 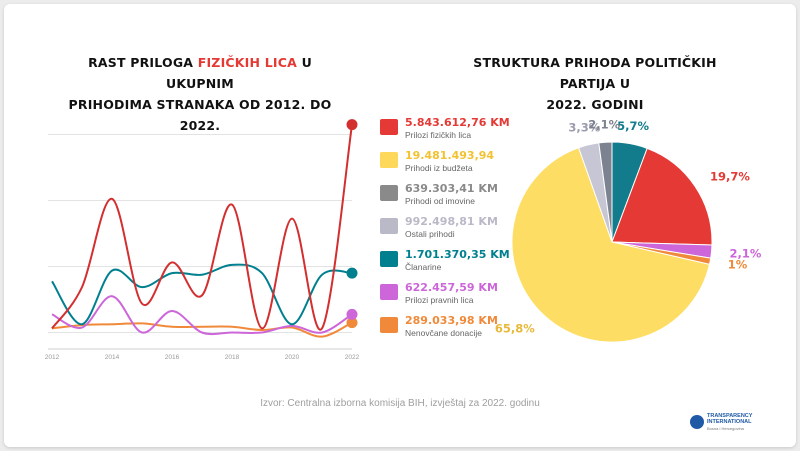 What do you see at coordinates (584, 127) in the screenshot?
I see `pie-slice-label: 3,3%` at bounding box center [584, 127].